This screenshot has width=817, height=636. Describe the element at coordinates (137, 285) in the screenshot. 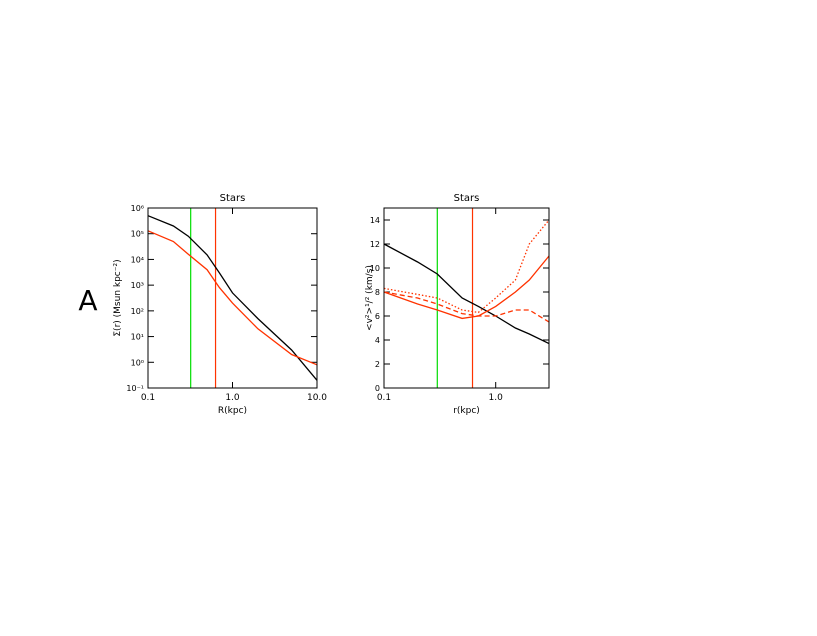

I see `y-tick-label: 10³` at that location.